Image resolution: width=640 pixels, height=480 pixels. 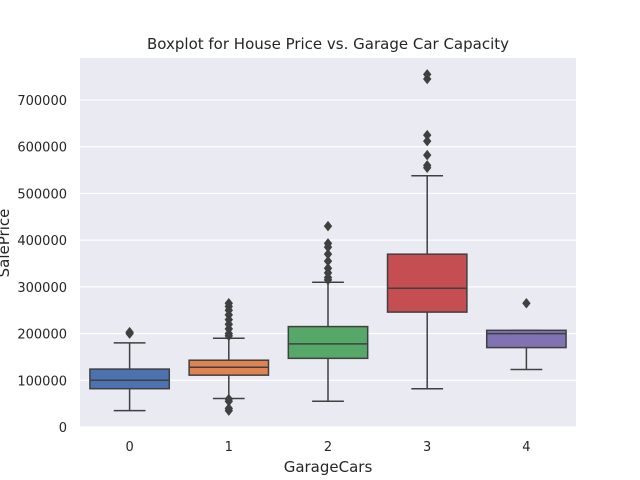 I want to click on x-axis-label: GarageCars, so click(x=328, y=467).